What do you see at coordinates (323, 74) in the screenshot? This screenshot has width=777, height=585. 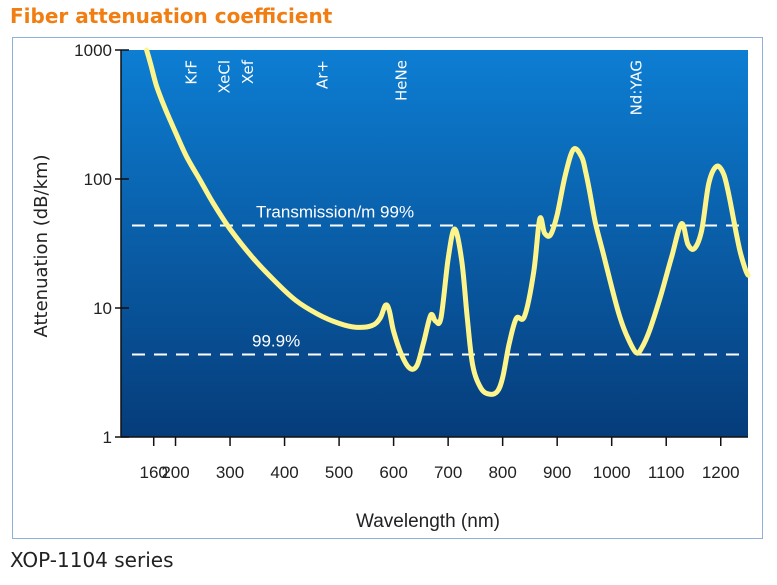 I see `laser-annotation: Ar+` at bounding box center [323, 74].